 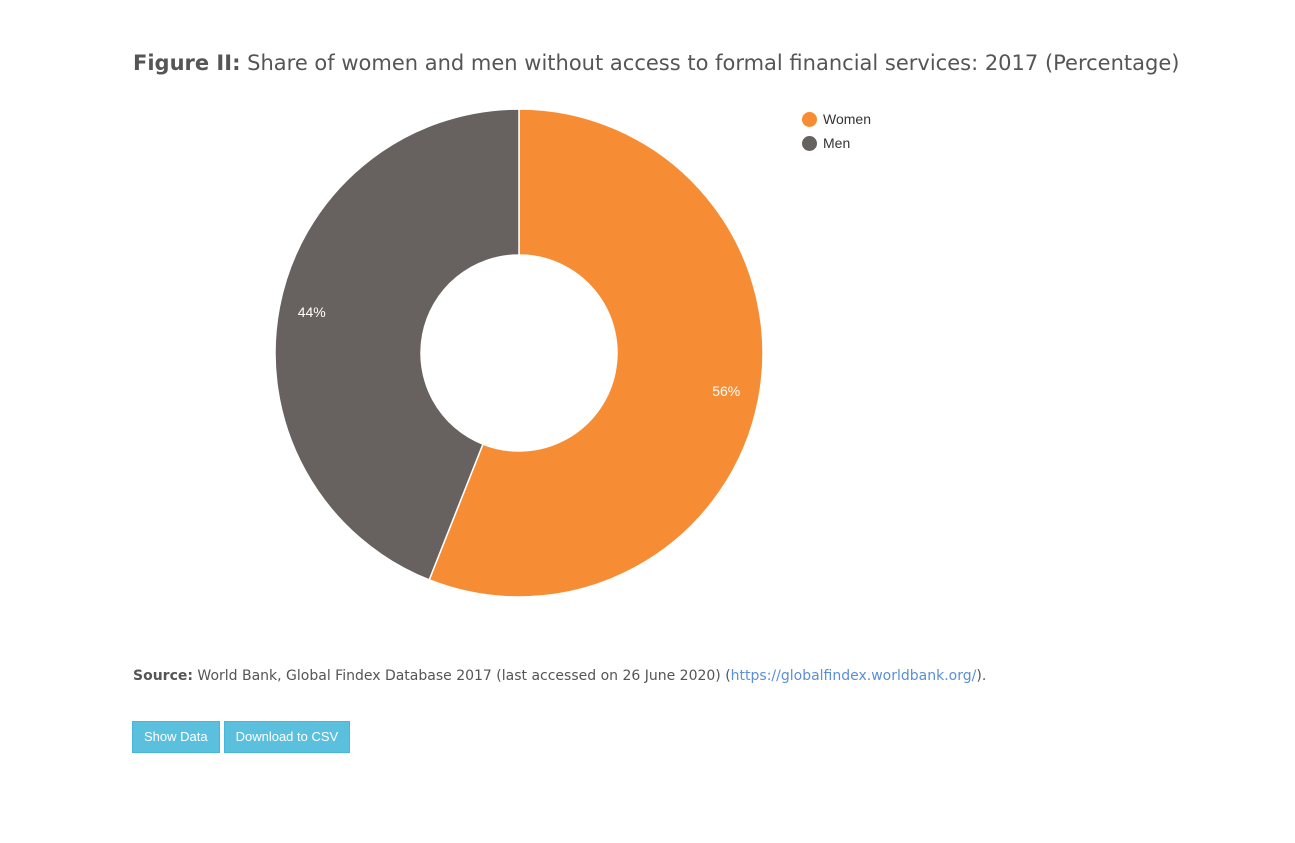 What do you see at coordinates (287, 737) in the screenshot?
I see `download-csv-button: Download to CSV` at bounding box center [287, 737].